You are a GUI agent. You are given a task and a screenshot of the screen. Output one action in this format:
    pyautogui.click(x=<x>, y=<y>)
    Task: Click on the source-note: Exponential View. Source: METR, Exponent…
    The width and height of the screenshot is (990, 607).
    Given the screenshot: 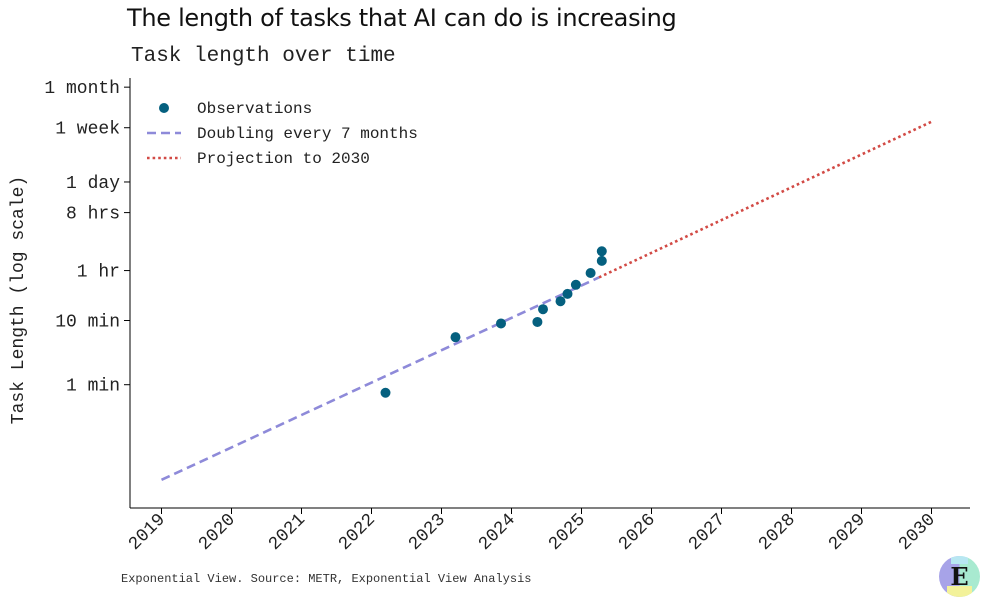 What is the action you would take?
    pyautogui.click(x=326, y=579)
    